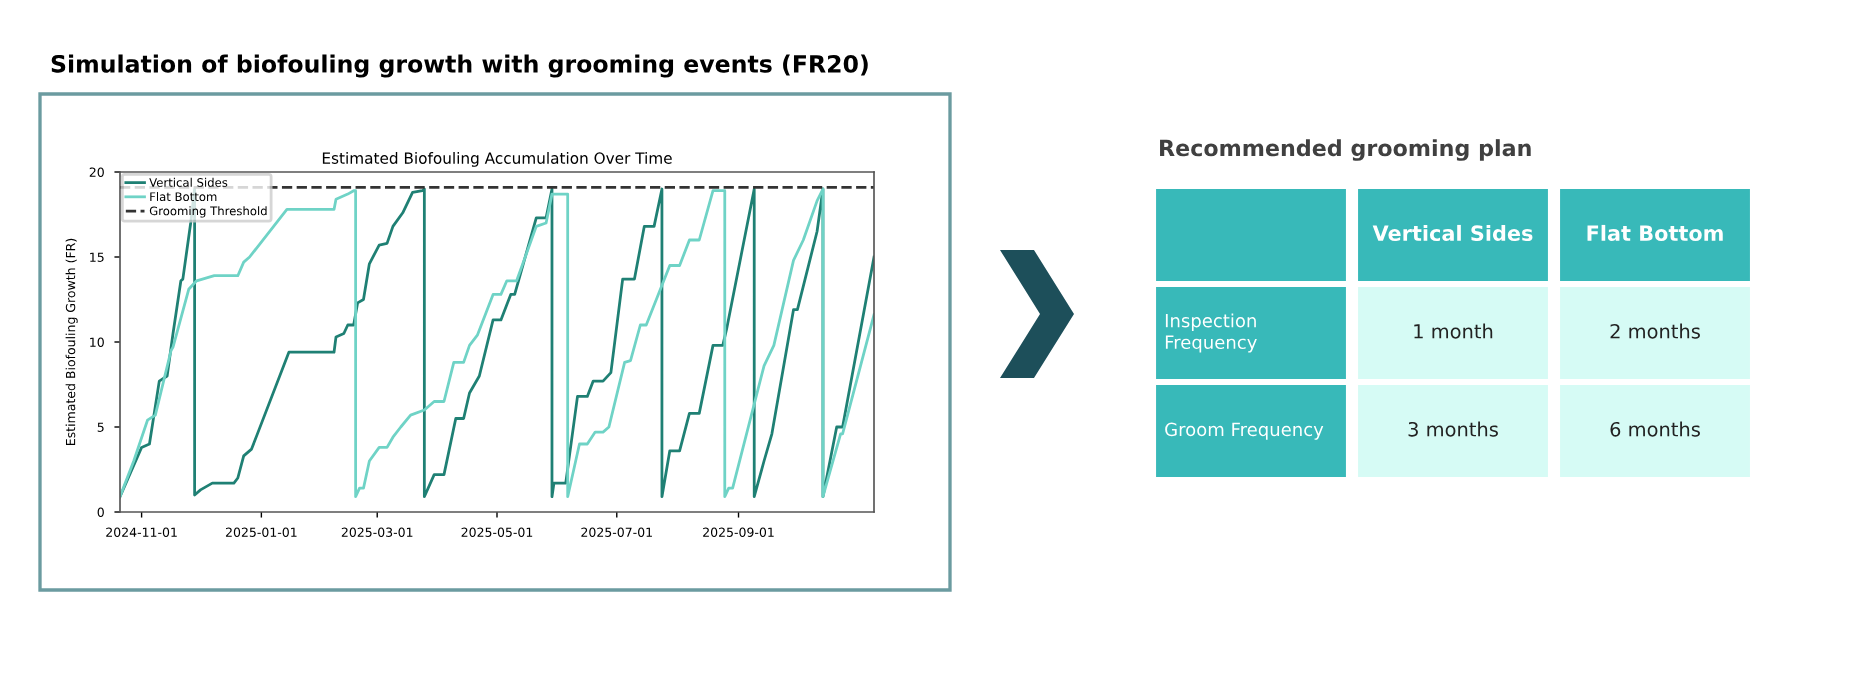 This screenshot has height=678, width=1856. What do you see at coordinates (1655, 331) in the screenshot?
I see `text: 2 months` at bounding box center [1655, 331].